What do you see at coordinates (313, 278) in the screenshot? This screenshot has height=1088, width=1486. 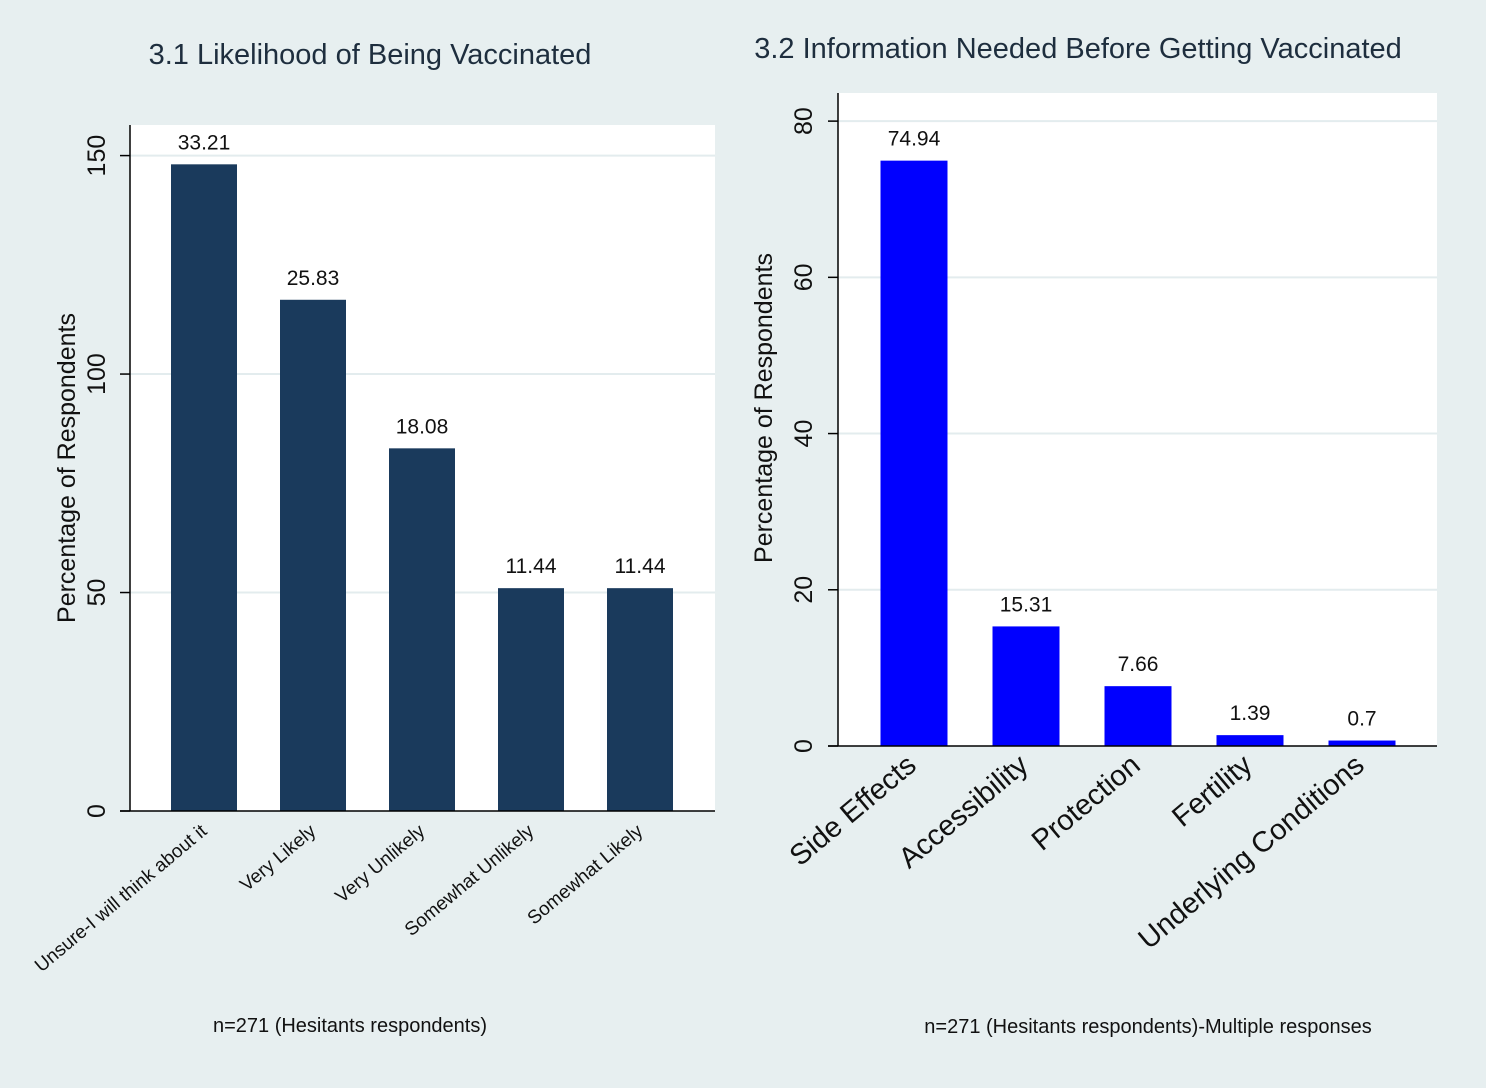 I see `data-label: 25.83` at bounding box center [313, 278].